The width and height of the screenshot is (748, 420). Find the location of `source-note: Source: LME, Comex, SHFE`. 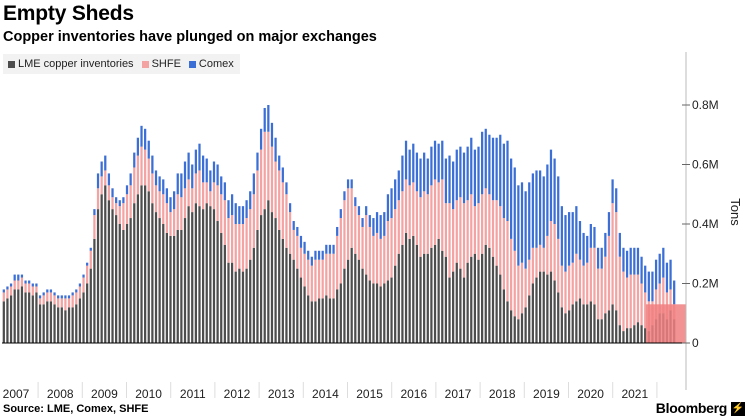

source-note: Source: LME, Comex, SHFE is located at coordinates (76, 409).